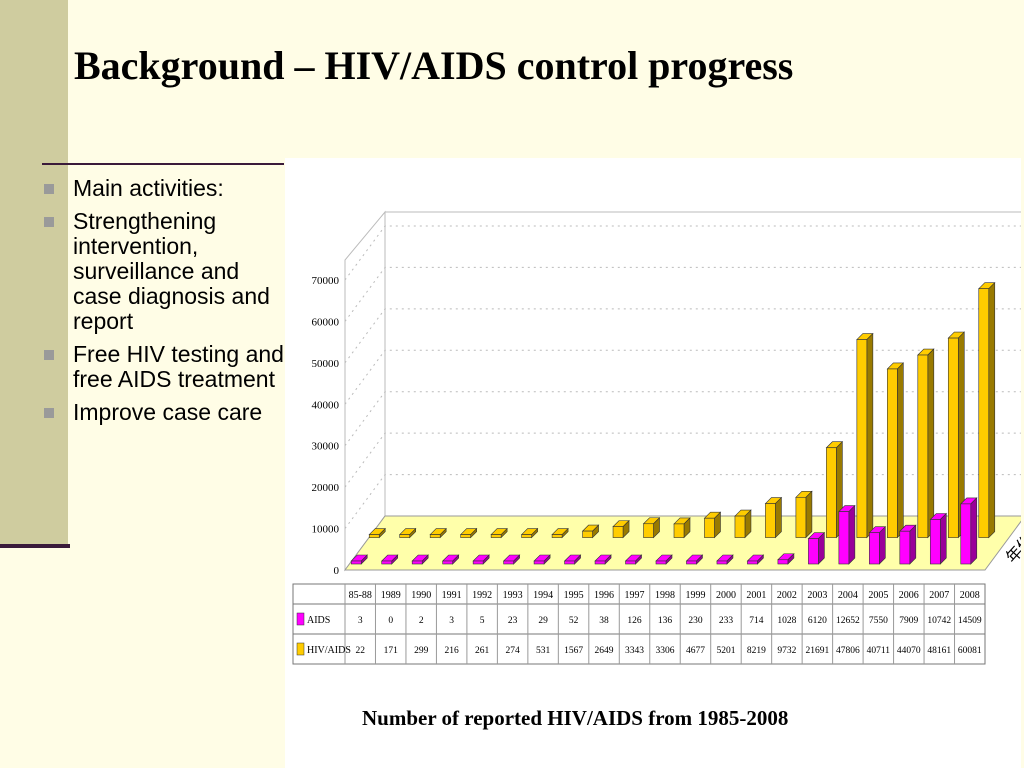 This screenshot has width=1024, height=768. Describe the element at coordinates (391, 651) in the screenshot. I see `data-label: 171` at that location.